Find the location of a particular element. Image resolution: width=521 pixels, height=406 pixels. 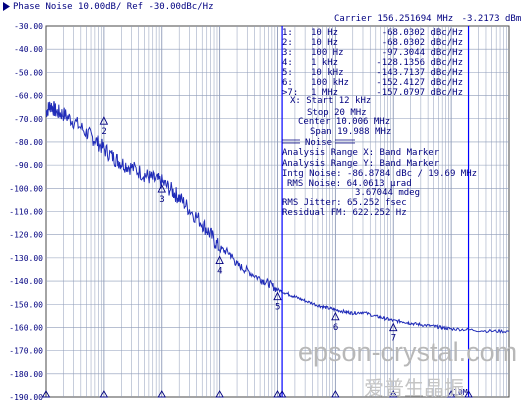

y-tick-label: -90.00 is located at coordinates (28, 165).